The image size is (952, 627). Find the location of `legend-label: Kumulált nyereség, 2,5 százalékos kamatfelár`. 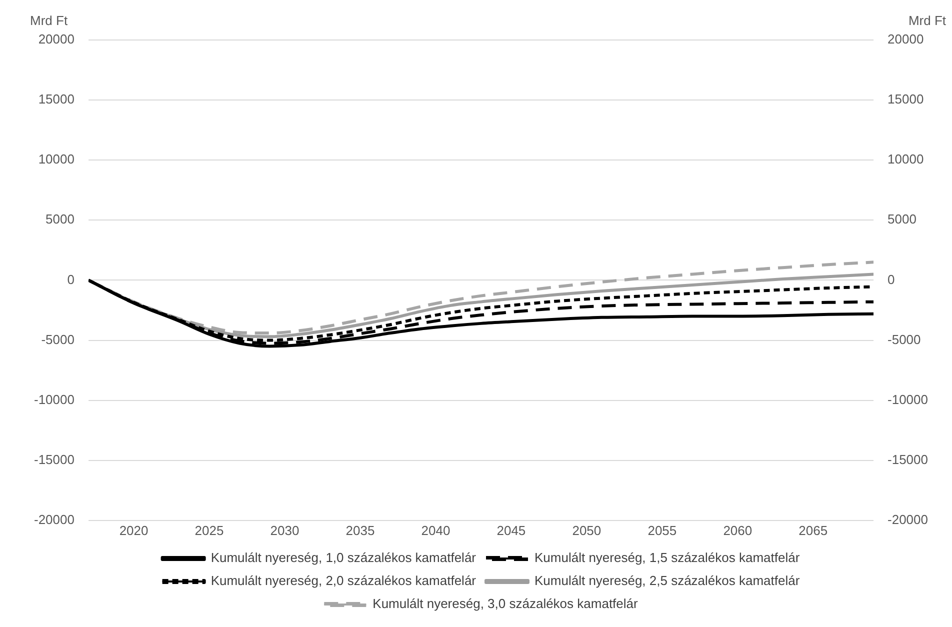

legend-label: Kumulált nyereség, 2,5 százalékos kamatfelár is located at coordinates (667, 580).